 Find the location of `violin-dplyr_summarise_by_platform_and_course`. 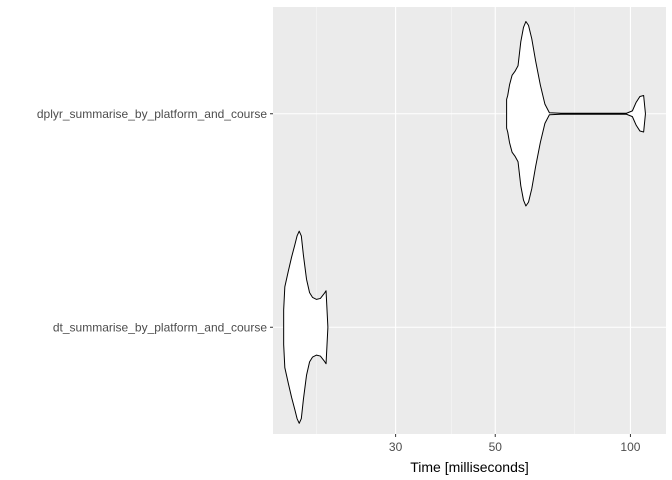

violin-dplyr_summarise_by_platform_and_course is located at coordinates (576, 114).